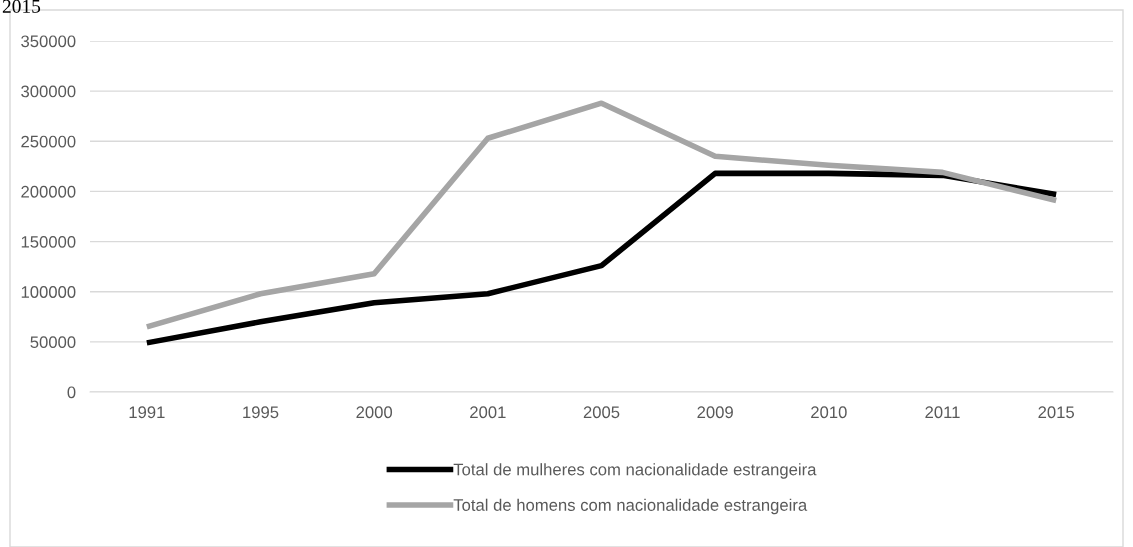  Describe the element at coordinates (48, 191) in the screenshot. I see `y-tick-label: 200000` at that location.